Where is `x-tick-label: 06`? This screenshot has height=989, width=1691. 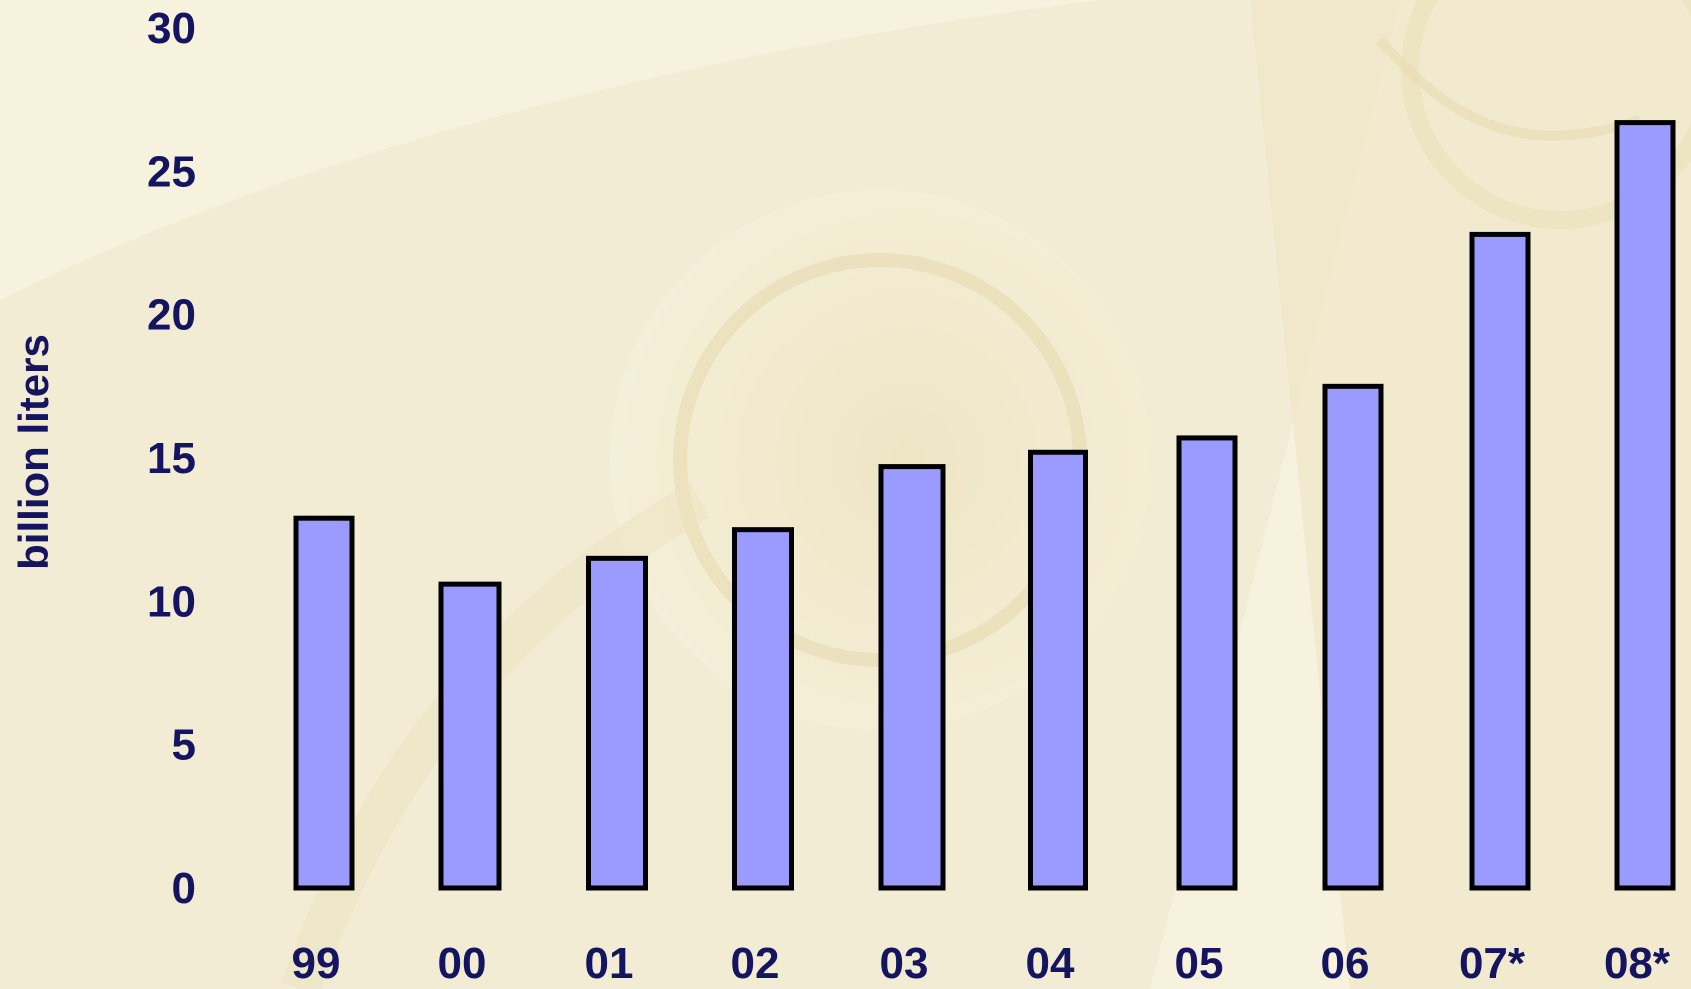 x-tick-label: 06 is located at coordinates (1345, 963).